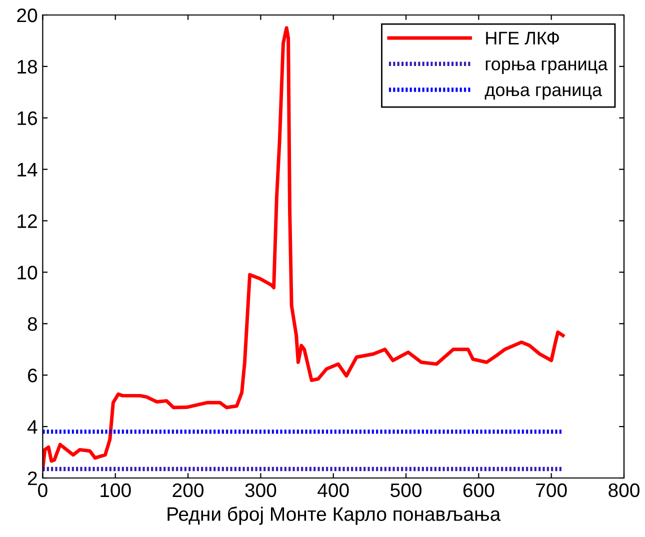 This screenshot has height=537, width=645. Describe the element at coordinates (27, 67) in the screenshot. I see `y-tick-label: 18` at that location.